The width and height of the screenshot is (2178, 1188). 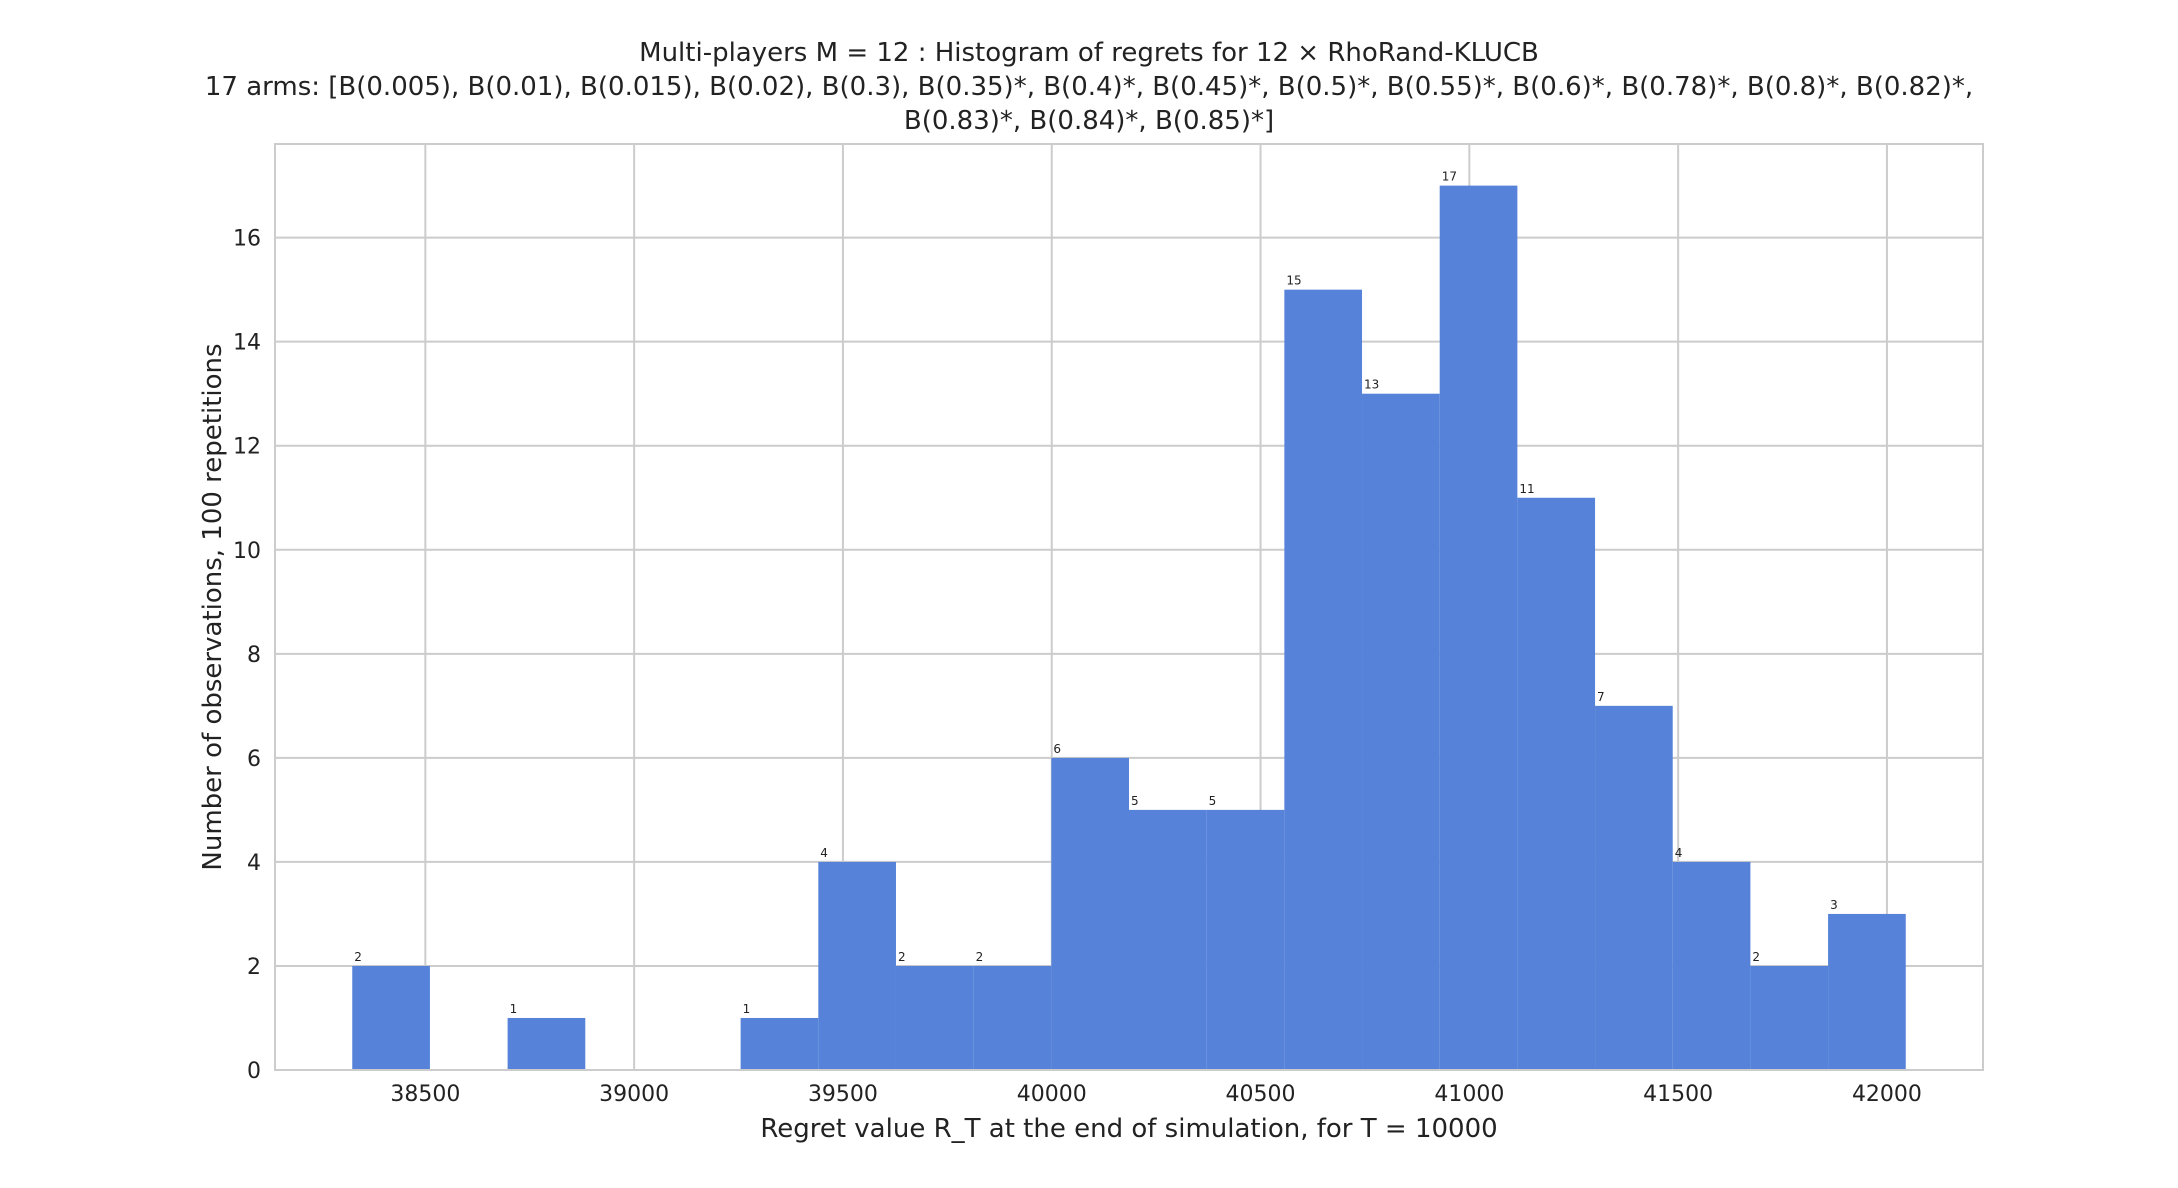 I want to click on y-tick-label: 10, so click(x=247, y=551).